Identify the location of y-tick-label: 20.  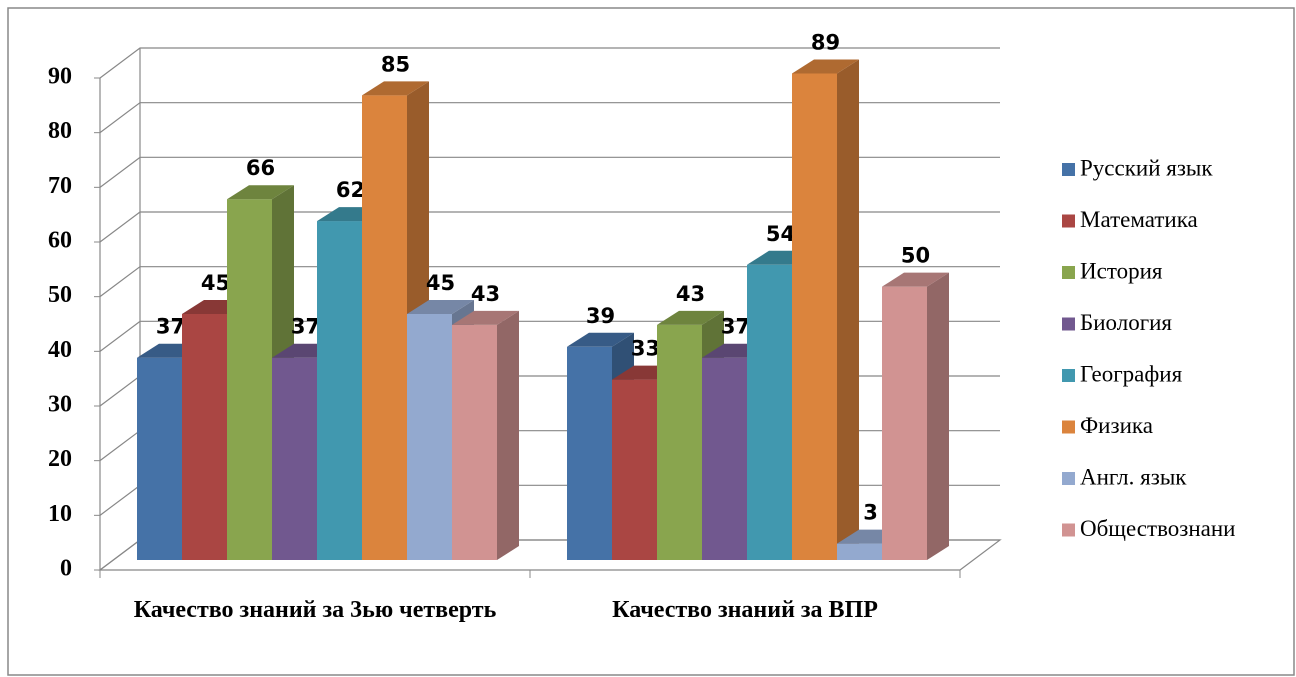
(60, 459).